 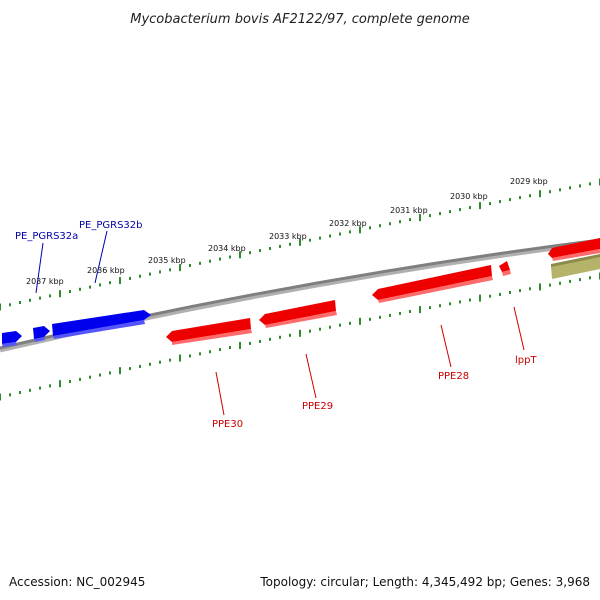 I want to click on other-feature-right-edge, so click(x=575, y=266).